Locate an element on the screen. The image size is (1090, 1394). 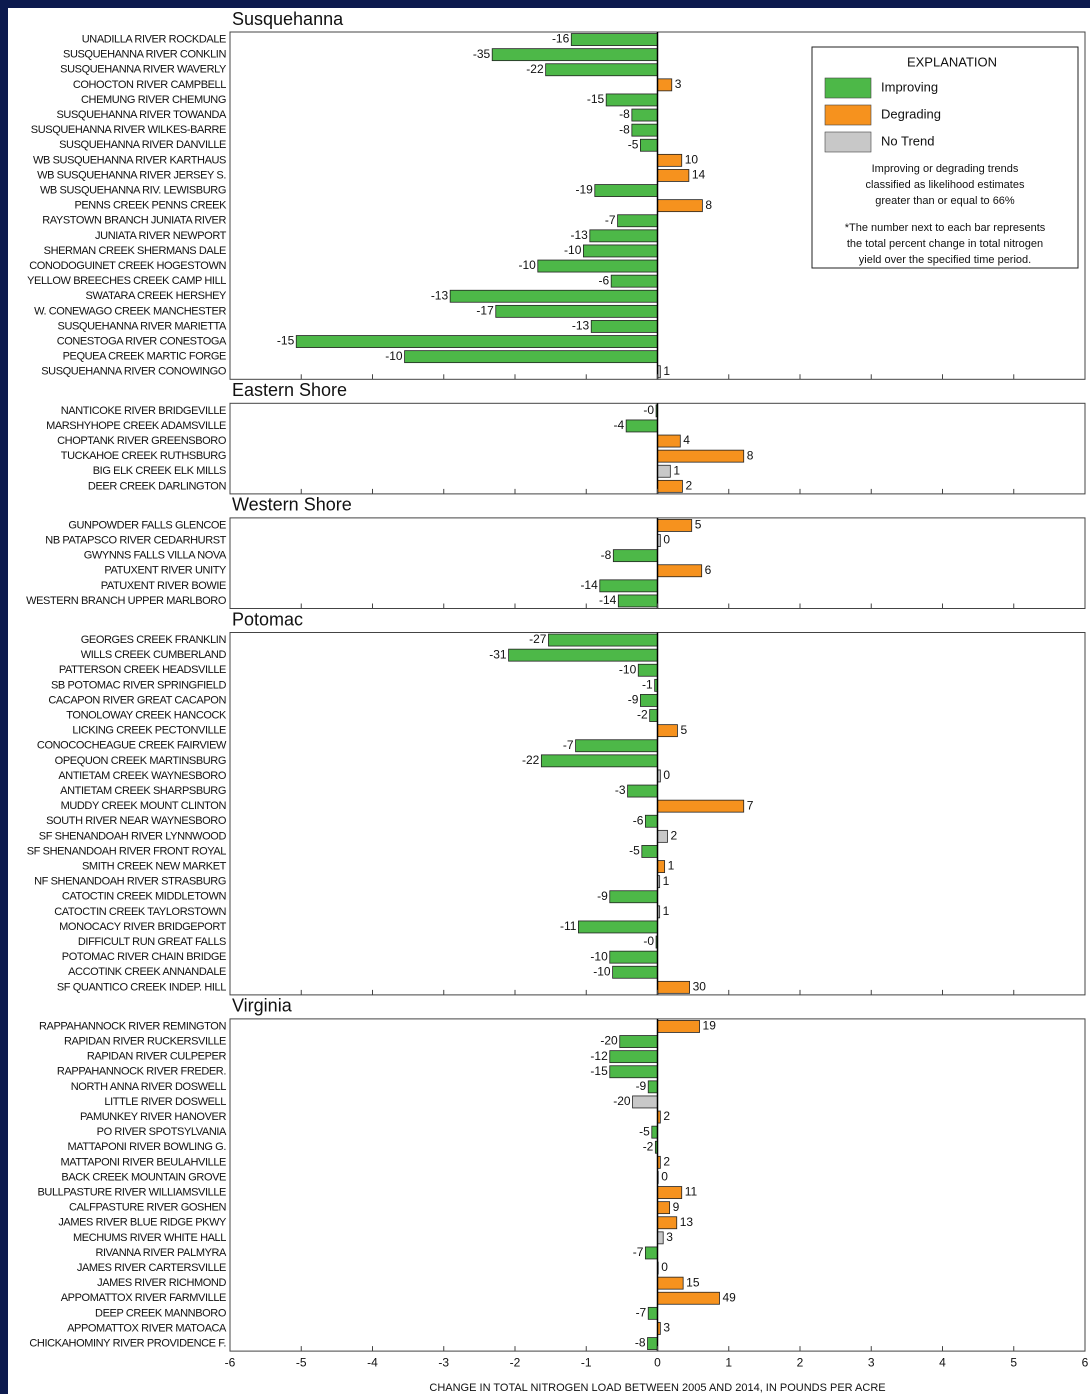
x-tick-label: -5 is located at coordinates (301, 1362).